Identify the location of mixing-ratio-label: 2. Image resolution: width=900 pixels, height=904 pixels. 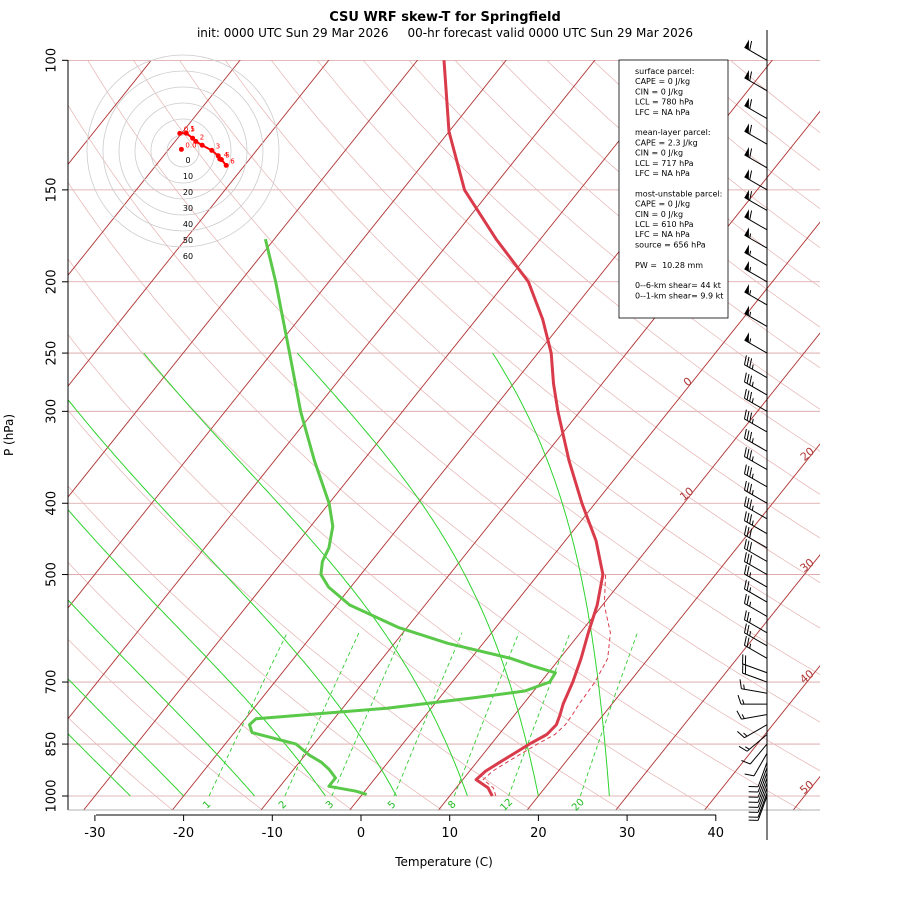
(283, 805).